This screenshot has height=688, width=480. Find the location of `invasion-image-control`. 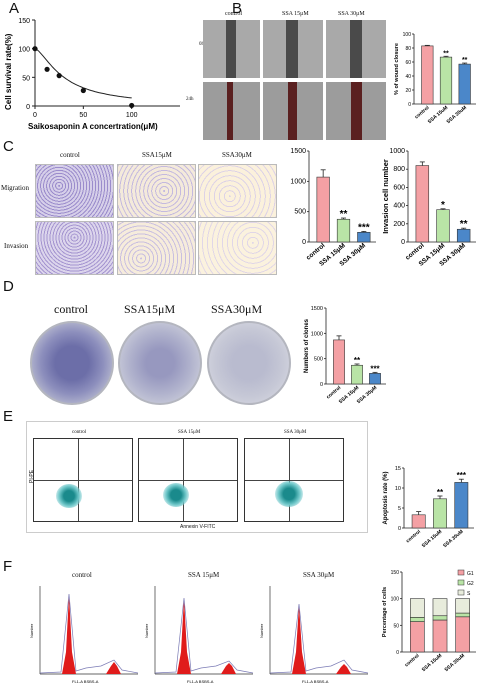

invasion-image-control is located at coordinates (74, 248).